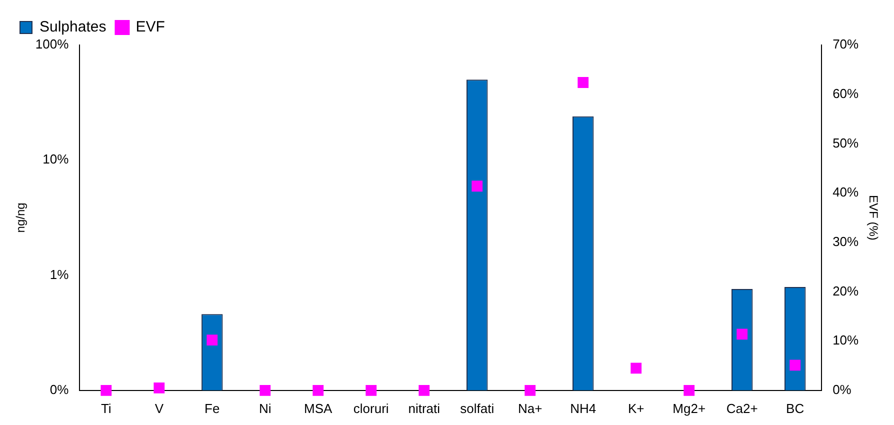  Describe the element at coordinates (846, 192) in the screenshot. I see `y2-tick-label: 40%` at that location.